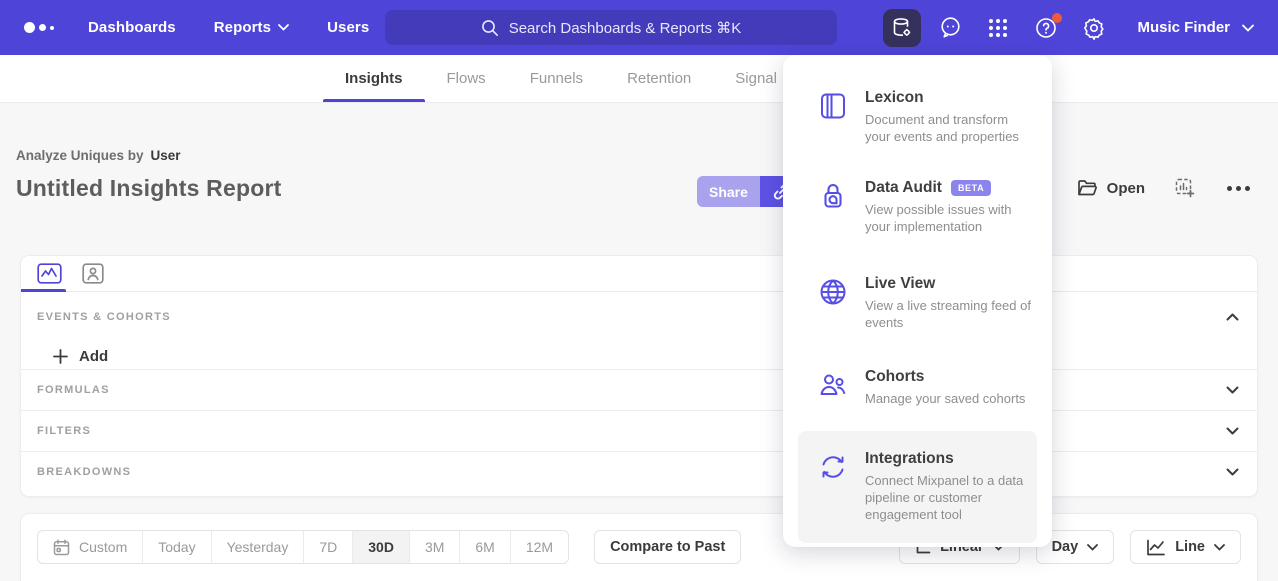 The image size is (1278, 581). I want to click on range-12m-label: 12M, so click(539, 547).